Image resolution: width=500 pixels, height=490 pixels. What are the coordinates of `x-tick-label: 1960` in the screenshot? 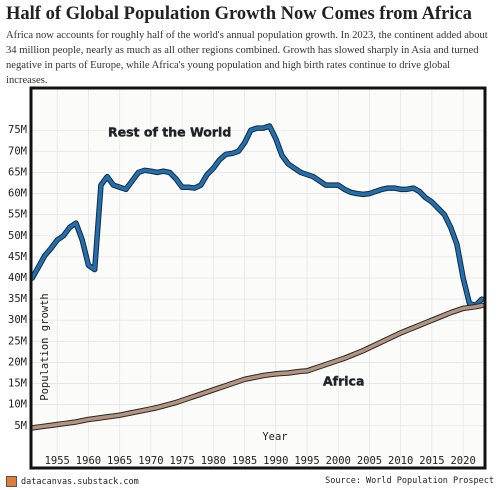 It's located at (88, 461).